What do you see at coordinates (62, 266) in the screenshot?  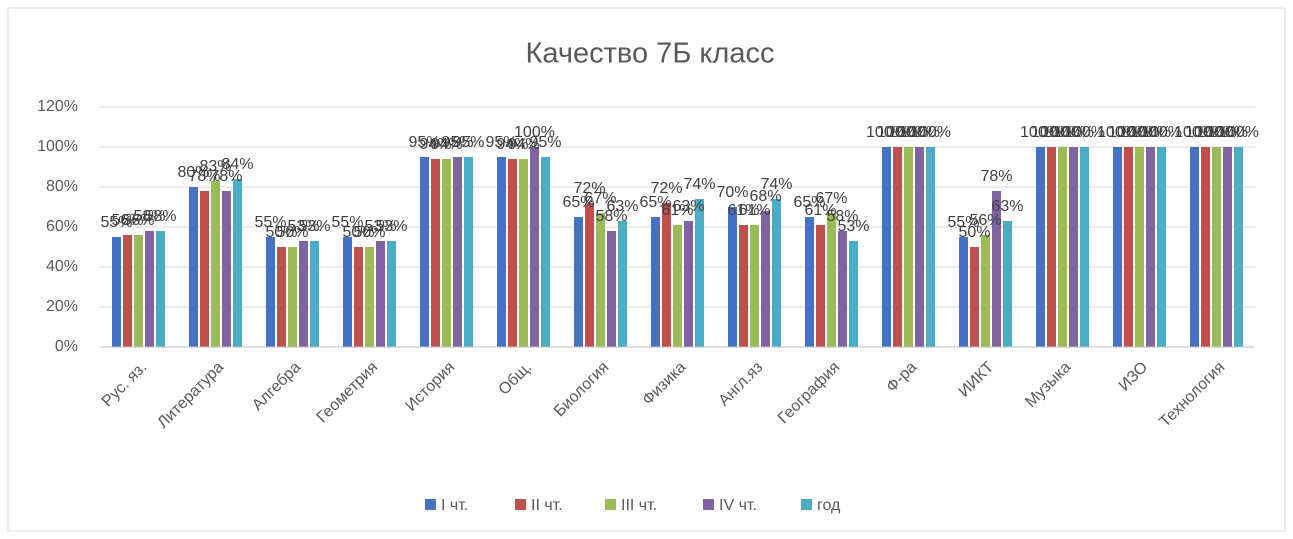 I see `y-tick-label: 40%` at bounding box center [62, 266].